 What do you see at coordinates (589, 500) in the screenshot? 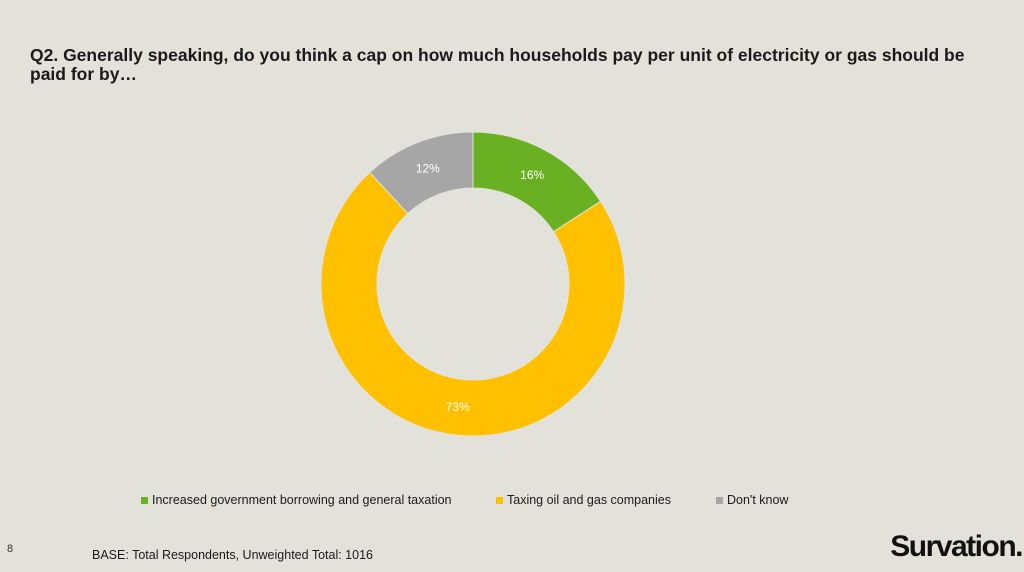
I see `legend-label: Taxing oil and gas companies` at bounding box center [589, 500].